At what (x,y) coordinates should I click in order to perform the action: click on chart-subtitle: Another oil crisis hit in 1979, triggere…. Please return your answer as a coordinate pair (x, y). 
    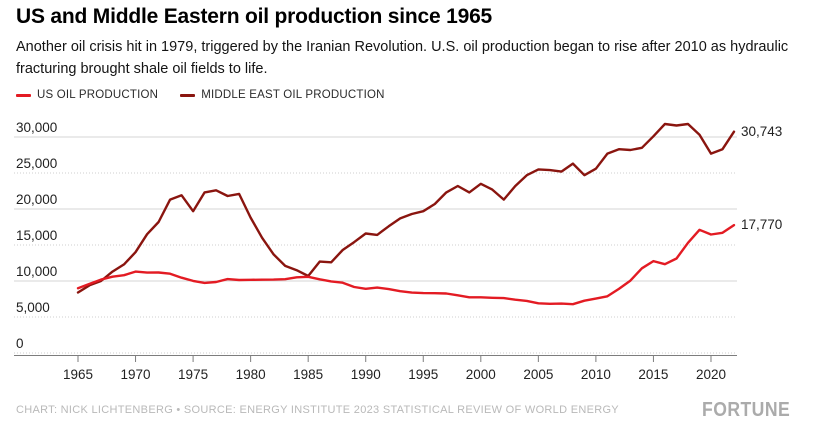
    Looking at the image, I should click on (402, 58).